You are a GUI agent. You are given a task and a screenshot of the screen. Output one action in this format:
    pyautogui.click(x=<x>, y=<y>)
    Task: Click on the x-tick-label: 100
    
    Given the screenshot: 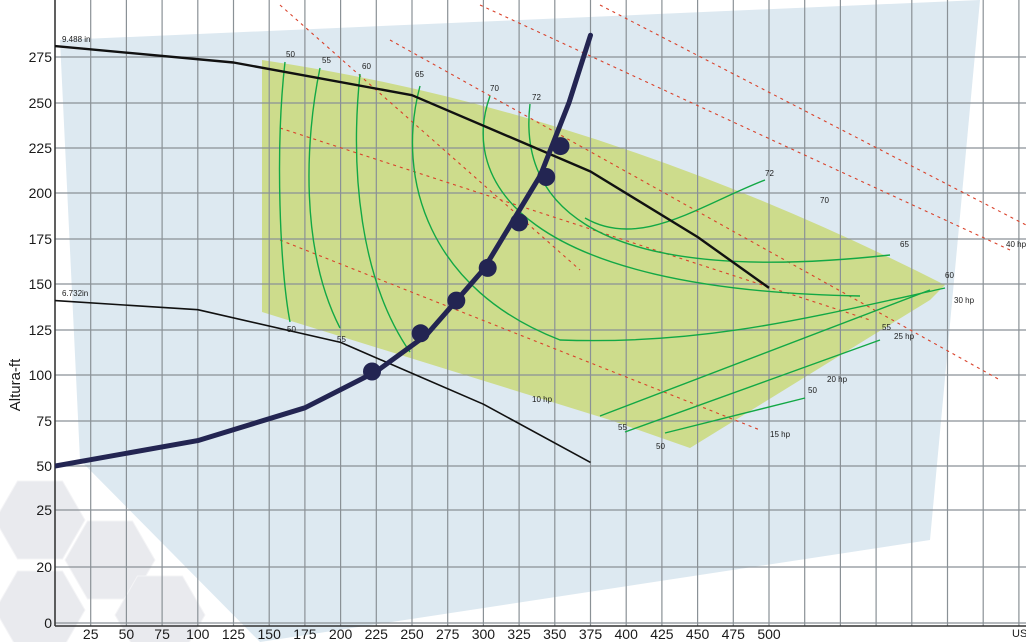 What is the action you would take?
    pyautogui.click(x=198, y=634)
    